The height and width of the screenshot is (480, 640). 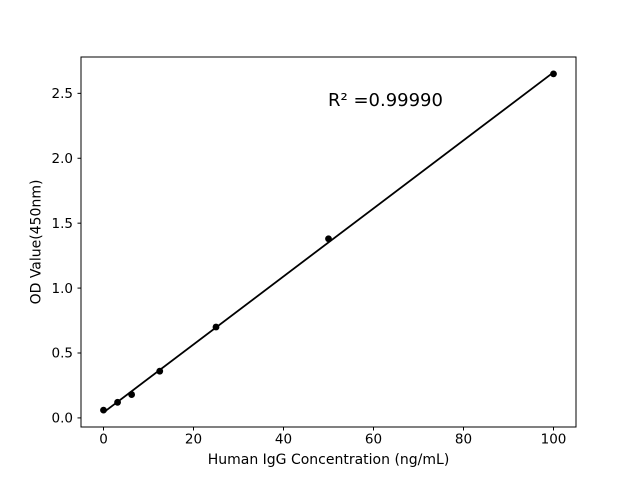 I want to click on x-tick-label: 80, so click(x=463, y=440).